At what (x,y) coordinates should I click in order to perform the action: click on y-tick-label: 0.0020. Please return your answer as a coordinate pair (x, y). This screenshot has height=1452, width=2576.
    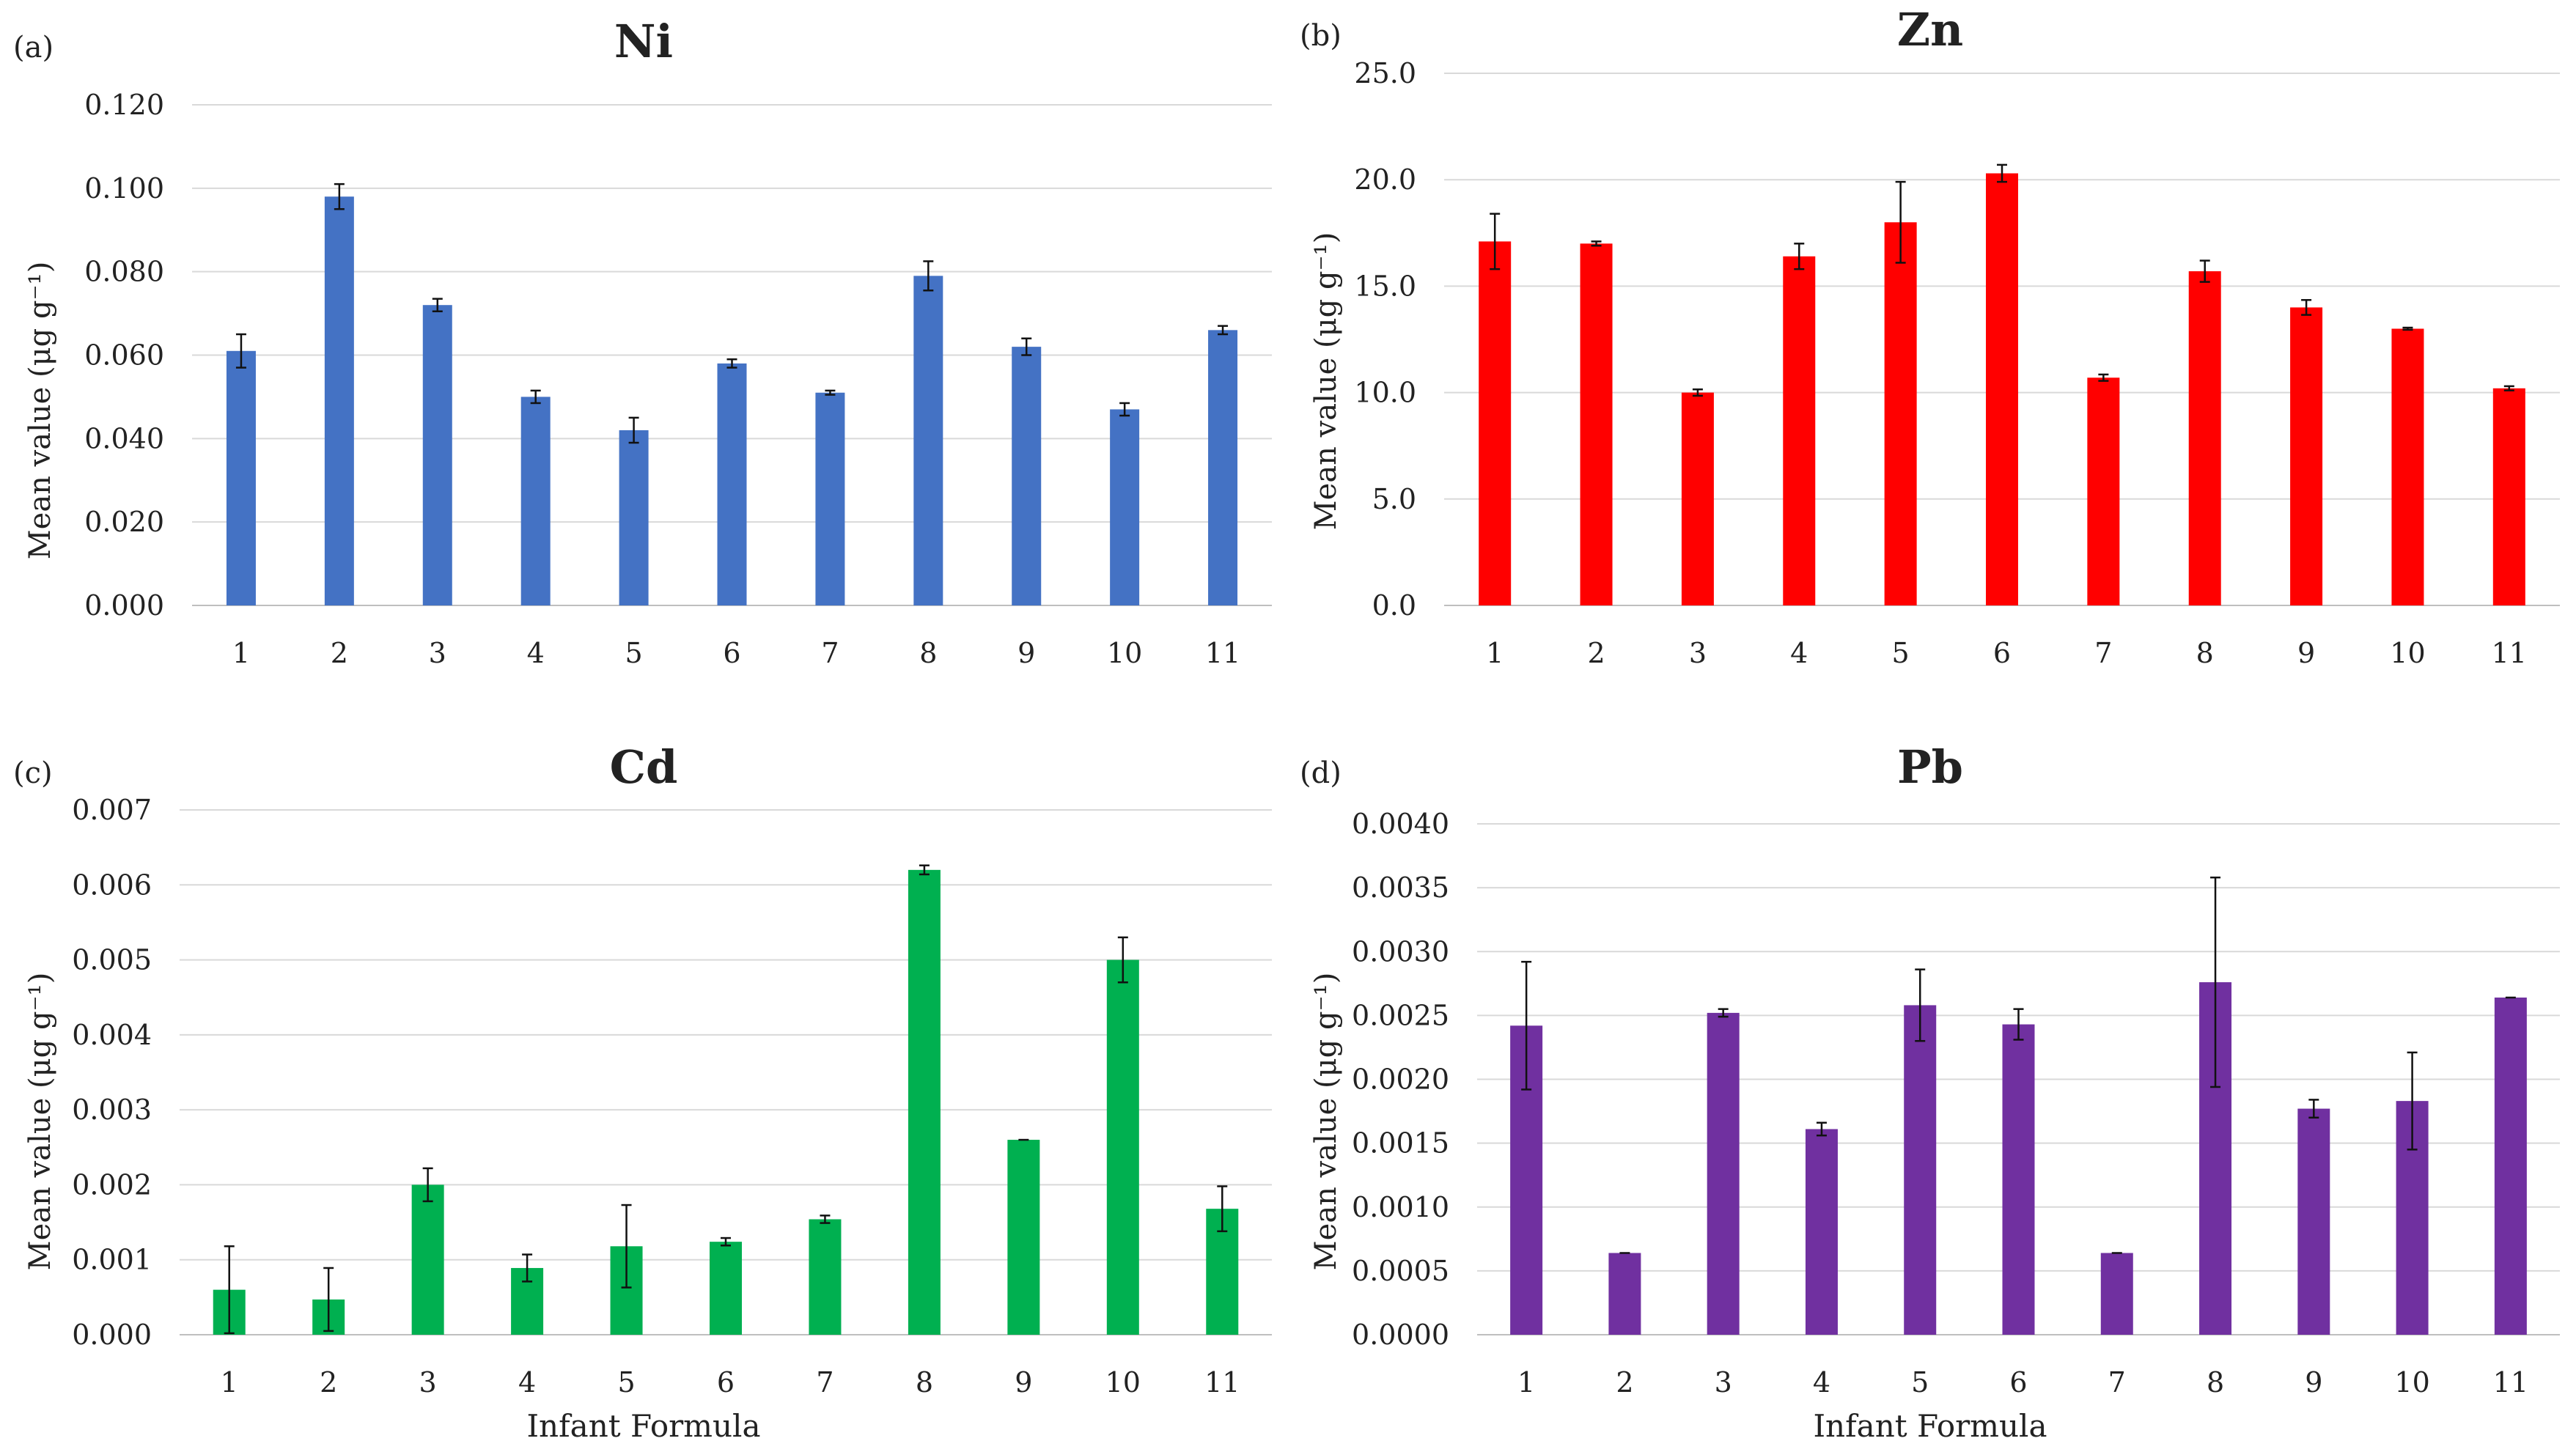
    Looking at the image, I should click on (1400, 1080).